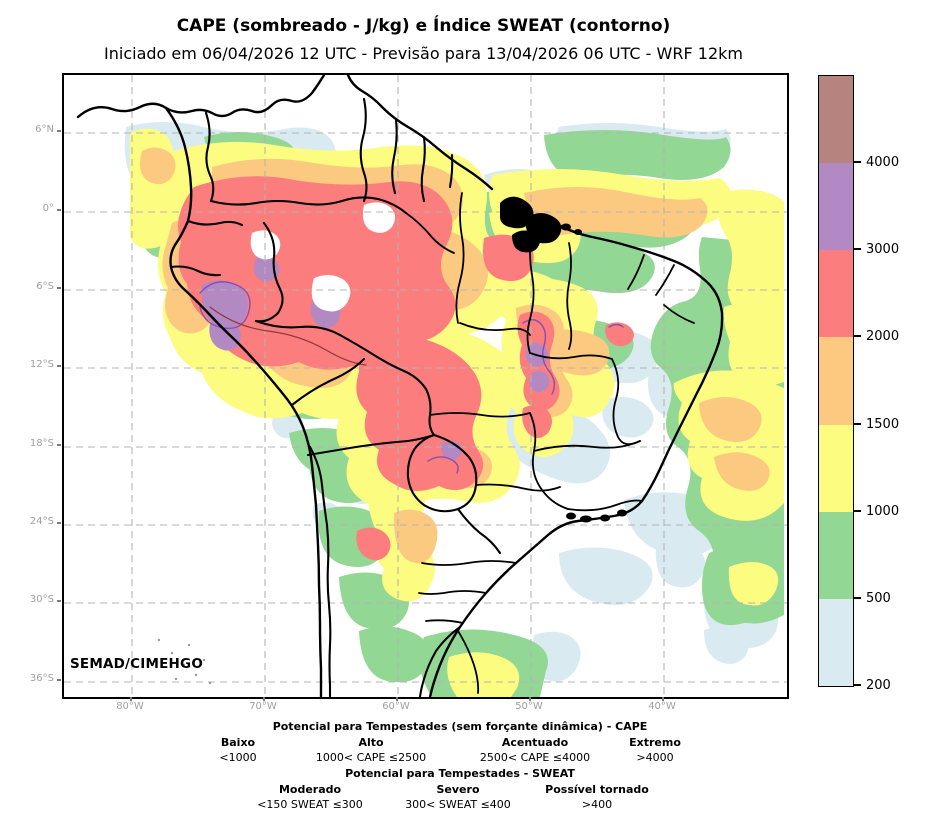 This screenshot has height=833, width=926. What do you see at coordinates (597, 797) in the screenshot?
I see `legend-sweat-class: Possível tornado >400` at bounding box center [597, 797].